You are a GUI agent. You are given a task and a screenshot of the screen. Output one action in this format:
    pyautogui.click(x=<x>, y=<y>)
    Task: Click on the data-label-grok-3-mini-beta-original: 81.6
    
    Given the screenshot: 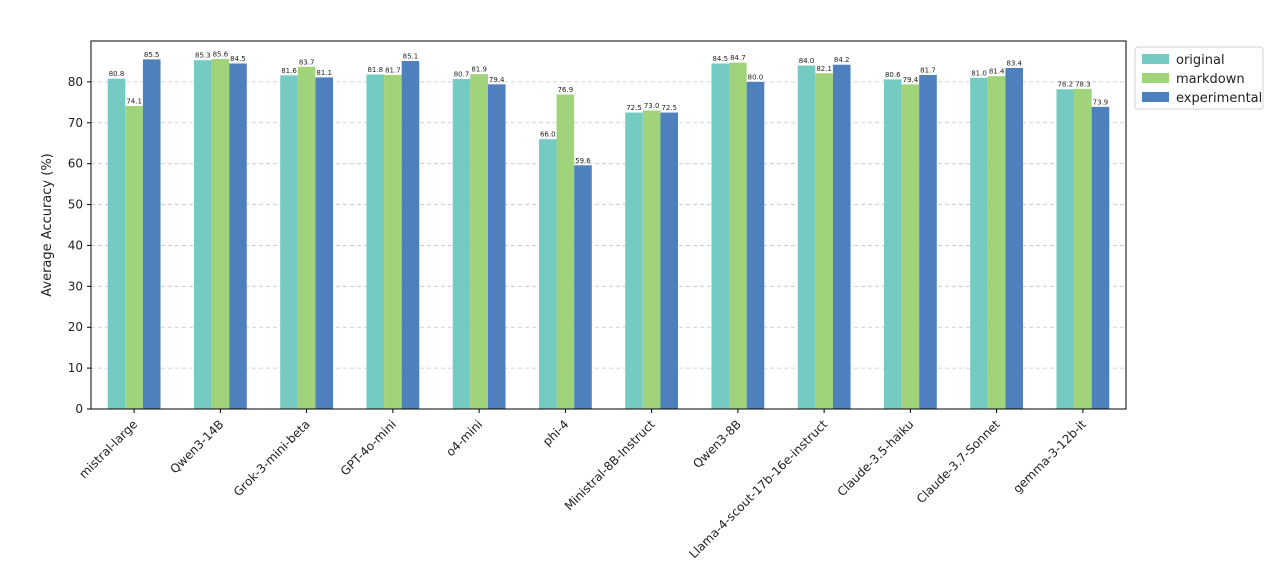 What is the action you would take?
    pyautogui.click(x=289, y=71)
    